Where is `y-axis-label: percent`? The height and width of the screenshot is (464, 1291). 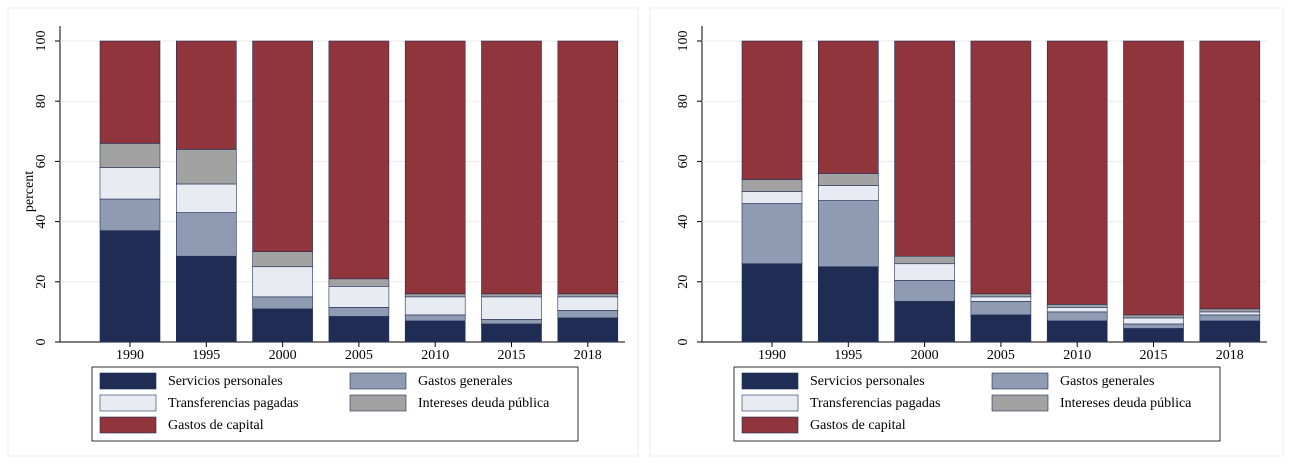 y-axis-label: percent is located at coordinates (29, 191).